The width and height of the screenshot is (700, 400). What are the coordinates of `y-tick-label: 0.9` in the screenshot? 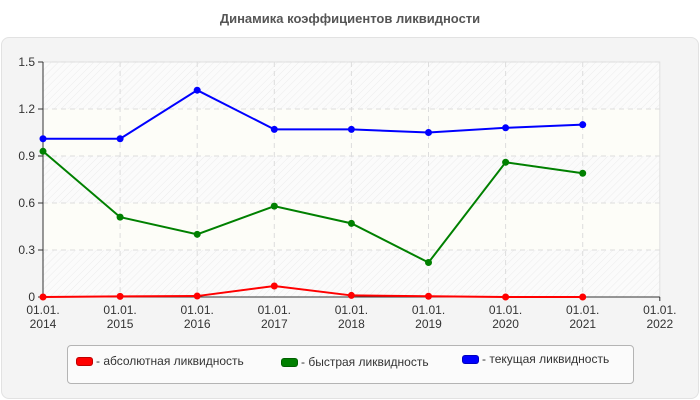 It's located at (26, 156).